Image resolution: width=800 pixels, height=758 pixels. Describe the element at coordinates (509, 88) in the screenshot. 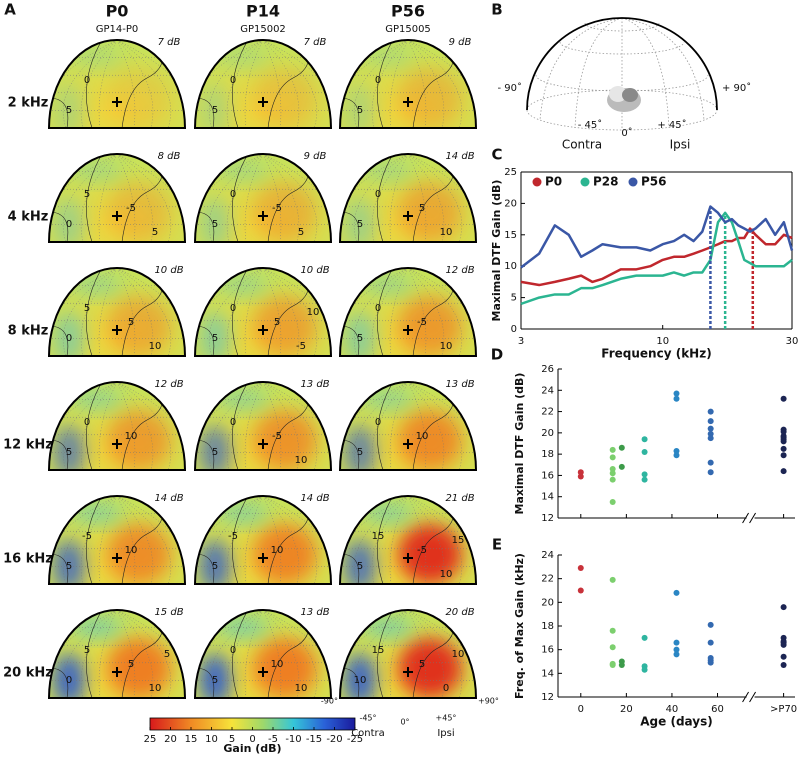

I see `orientation-label: - 90˚` at that location.